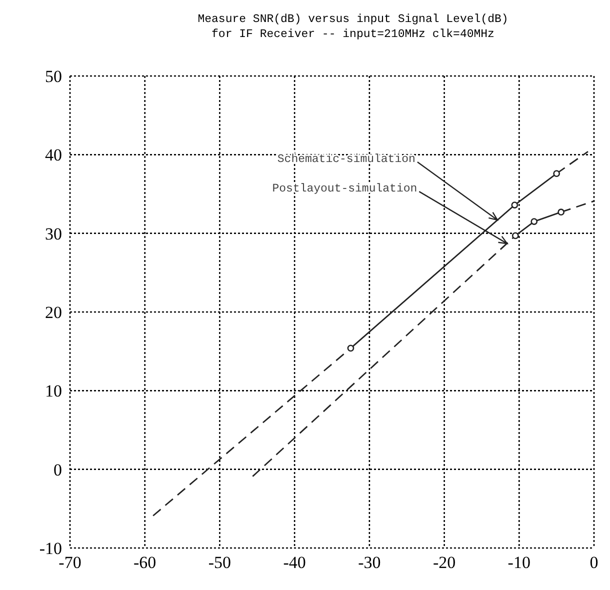 This screenshot has width=610, height=590. What do you see at coordinates (58, 470) in the screenshot?
I see `y-tick-label: 0` at bounding box center [58, 470].